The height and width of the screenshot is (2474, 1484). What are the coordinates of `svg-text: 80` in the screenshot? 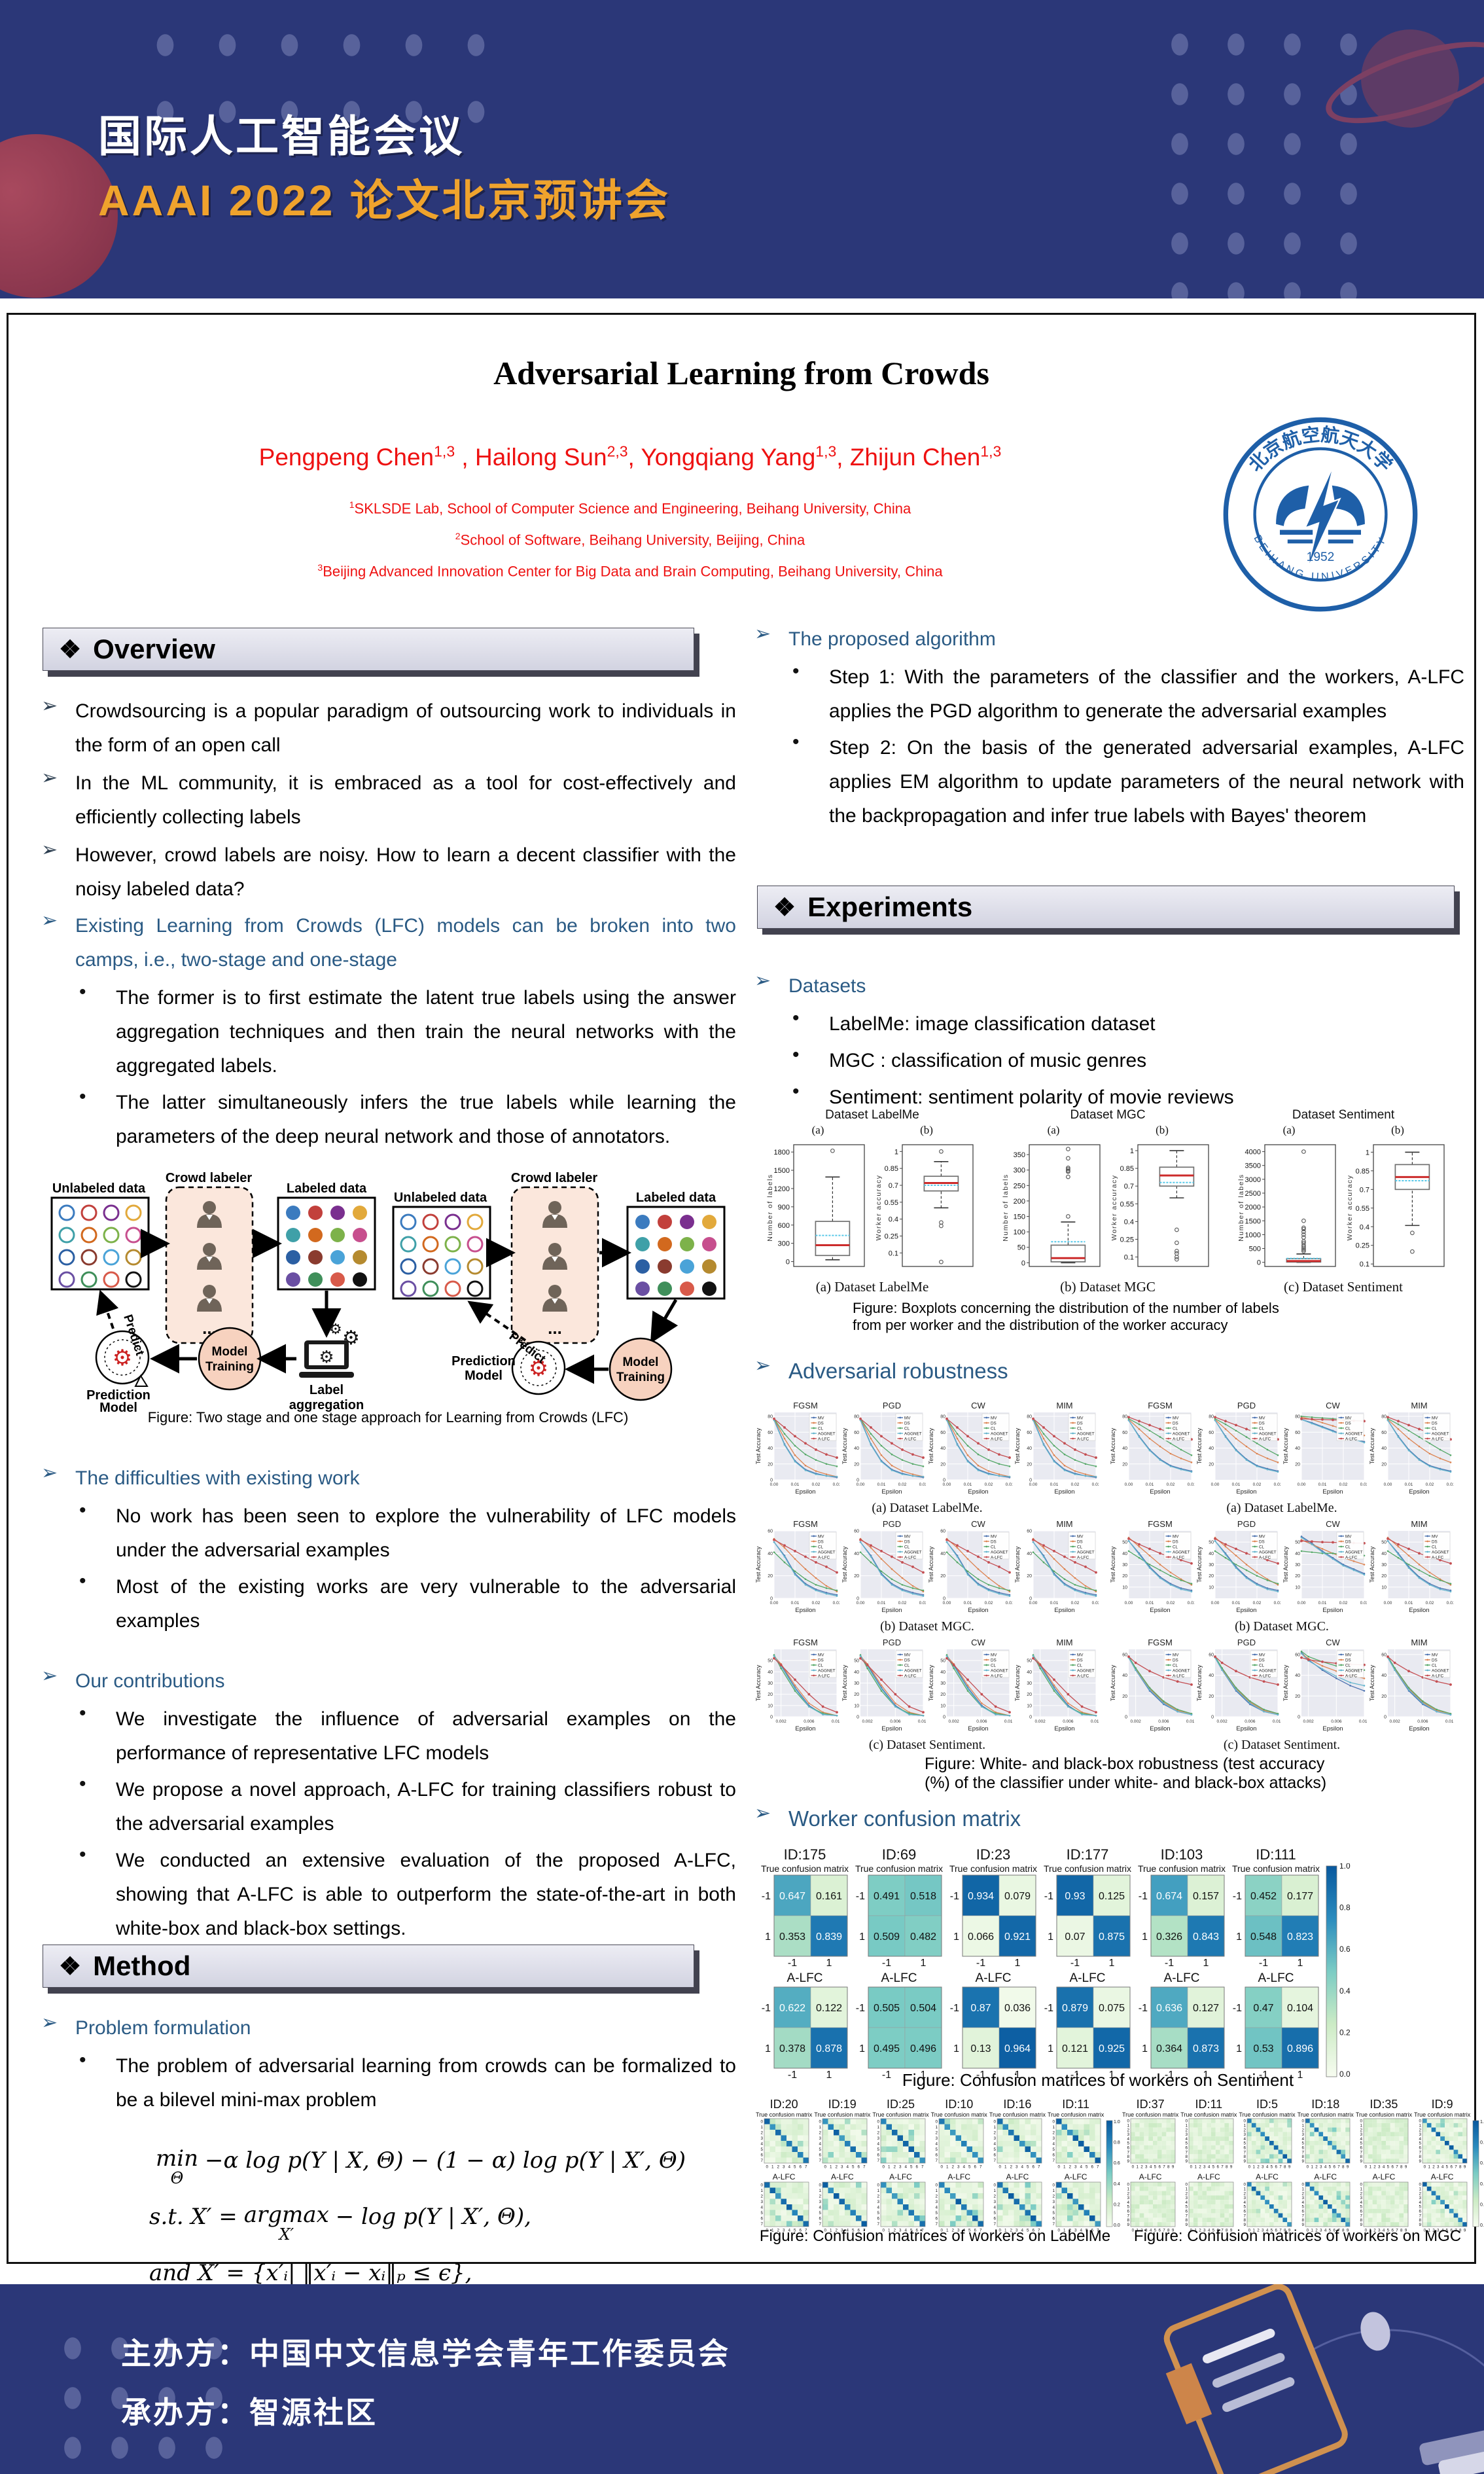 It's located at (1124, 1417).